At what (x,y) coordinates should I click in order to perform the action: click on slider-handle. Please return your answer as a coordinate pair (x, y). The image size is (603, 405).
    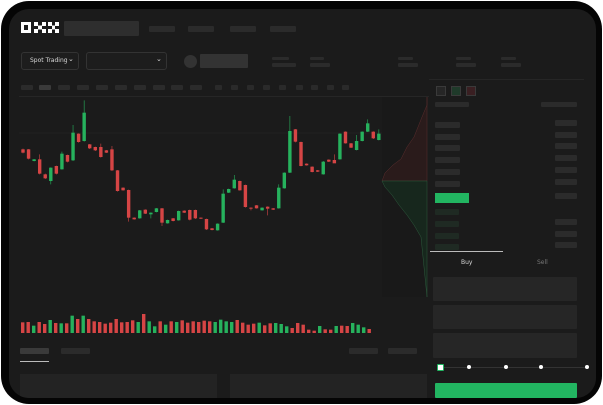
    Looking at the image, I should click on (440, 367).